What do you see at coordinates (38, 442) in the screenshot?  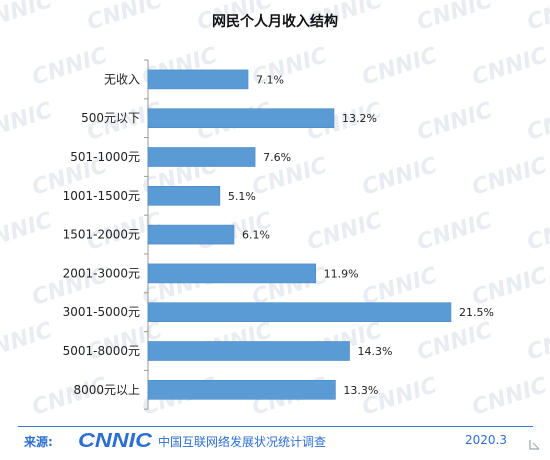 I see `footer-source-label: 来源:` at bounding box center [38, 442].